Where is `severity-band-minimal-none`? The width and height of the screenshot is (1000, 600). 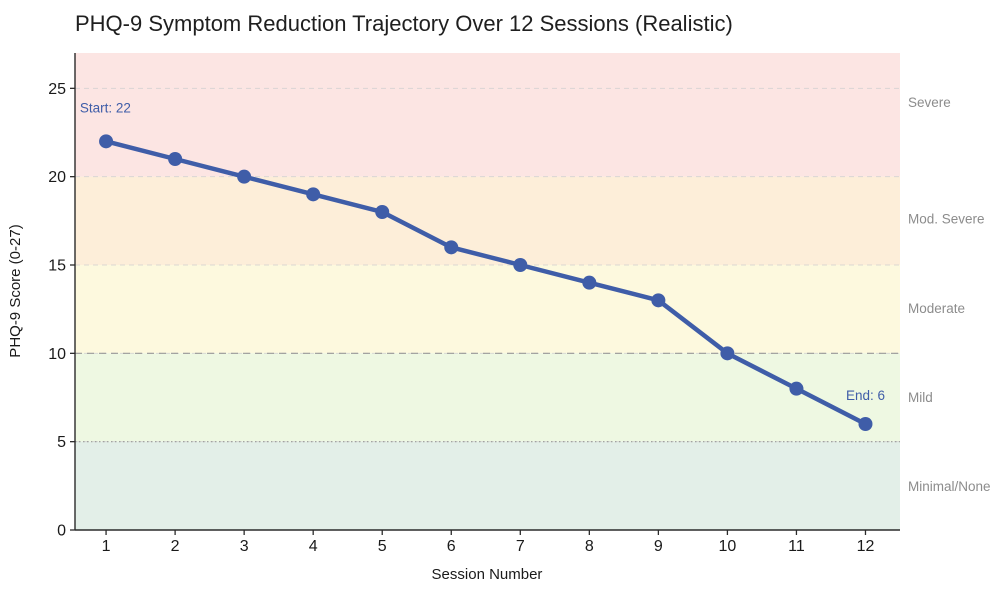
severity-band-minimal-none is located at coordinates (487, 485).